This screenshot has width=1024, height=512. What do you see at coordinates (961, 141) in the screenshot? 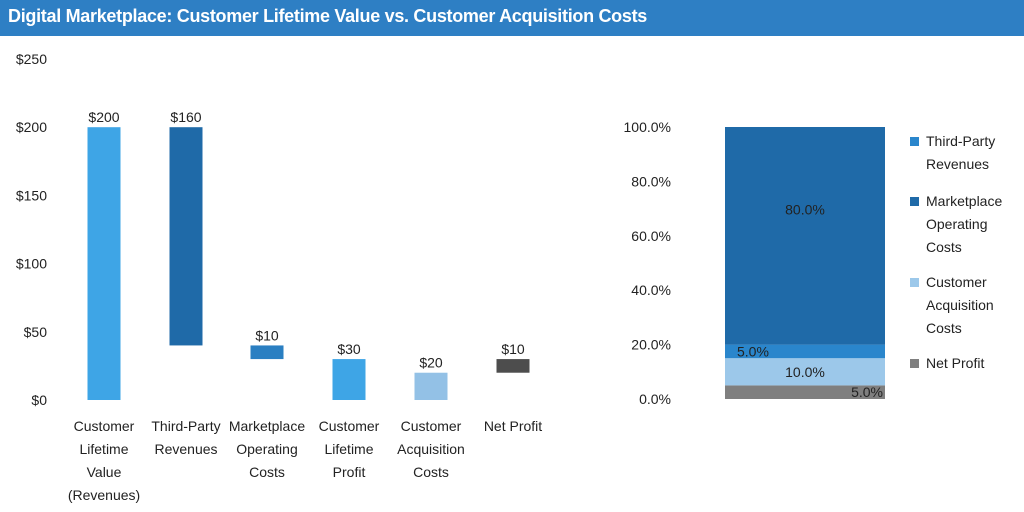
I see `legend-label: Third-Party` at bounding box center [961, 141].